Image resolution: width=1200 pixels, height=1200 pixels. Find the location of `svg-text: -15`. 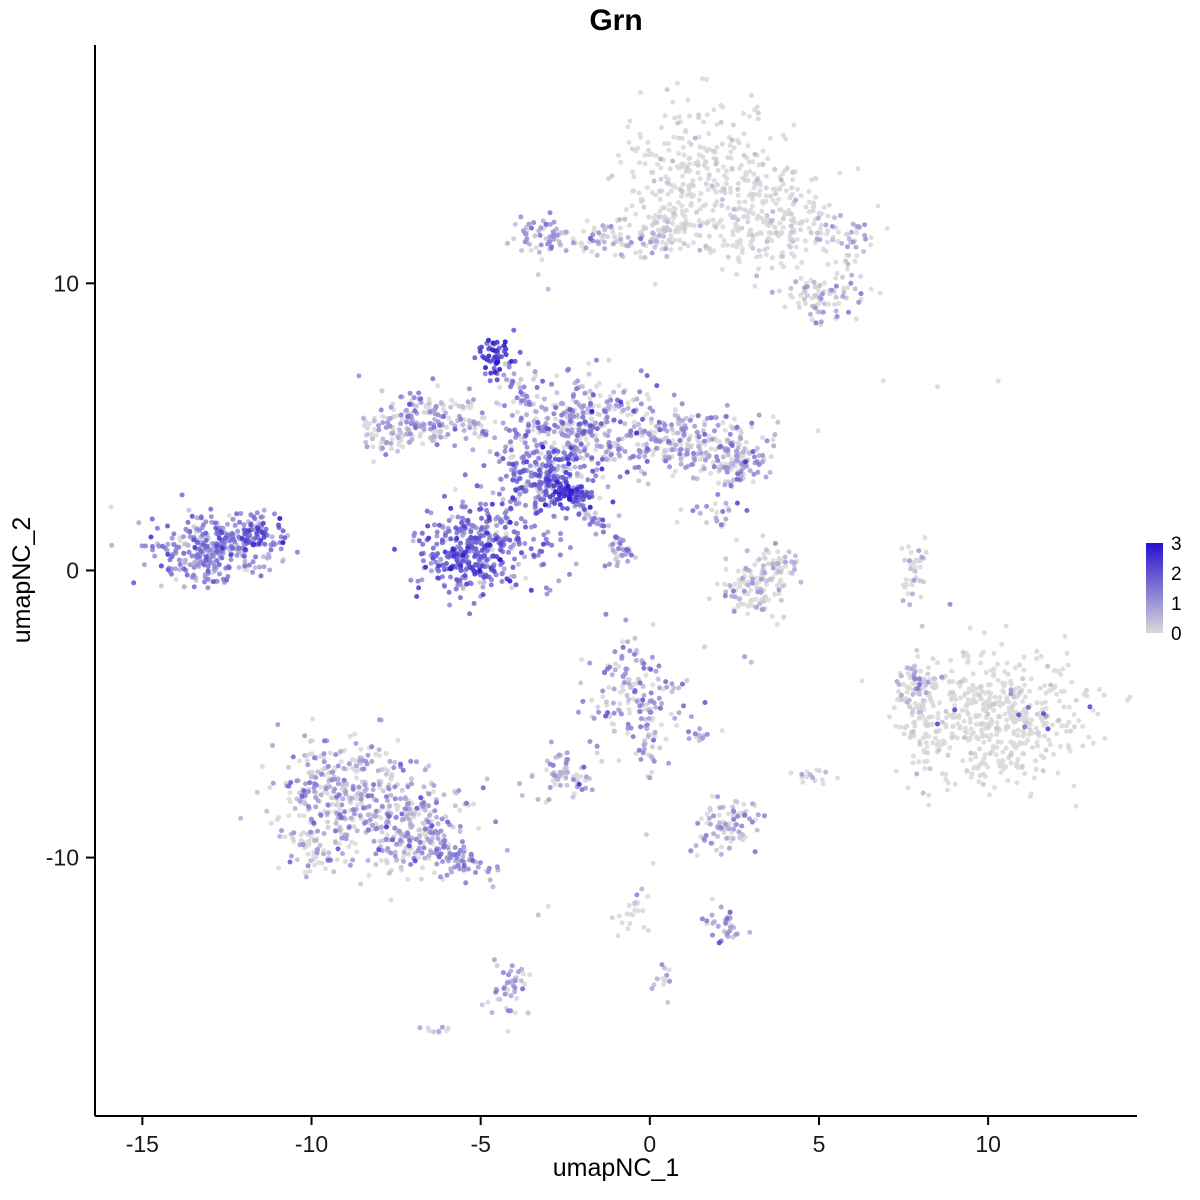

svg-text: -15 is located at coordinates (142, 1144).